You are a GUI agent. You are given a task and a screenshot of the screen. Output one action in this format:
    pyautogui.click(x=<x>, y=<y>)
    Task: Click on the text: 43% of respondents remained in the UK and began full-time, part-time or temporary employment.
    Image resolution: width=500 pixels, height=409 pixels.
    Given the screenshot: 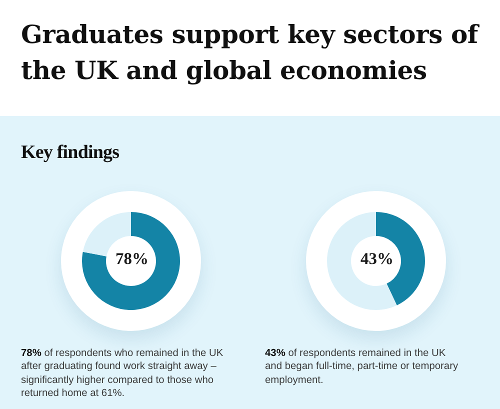 What is the action you would take?
    pyautogui.click(x=362, y=367)
    